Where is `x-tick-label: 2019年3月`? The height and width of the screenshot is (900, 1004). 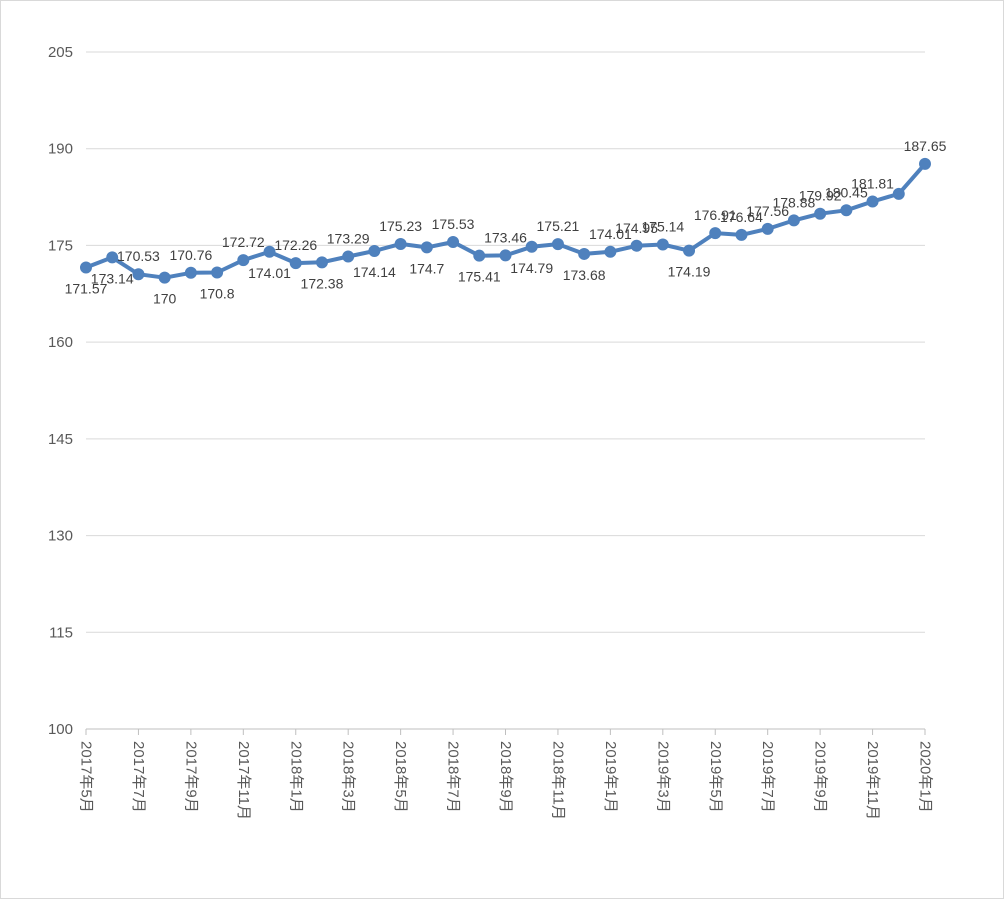 x-tick-label: 2019年3月 is located at coordinates (662, 777).